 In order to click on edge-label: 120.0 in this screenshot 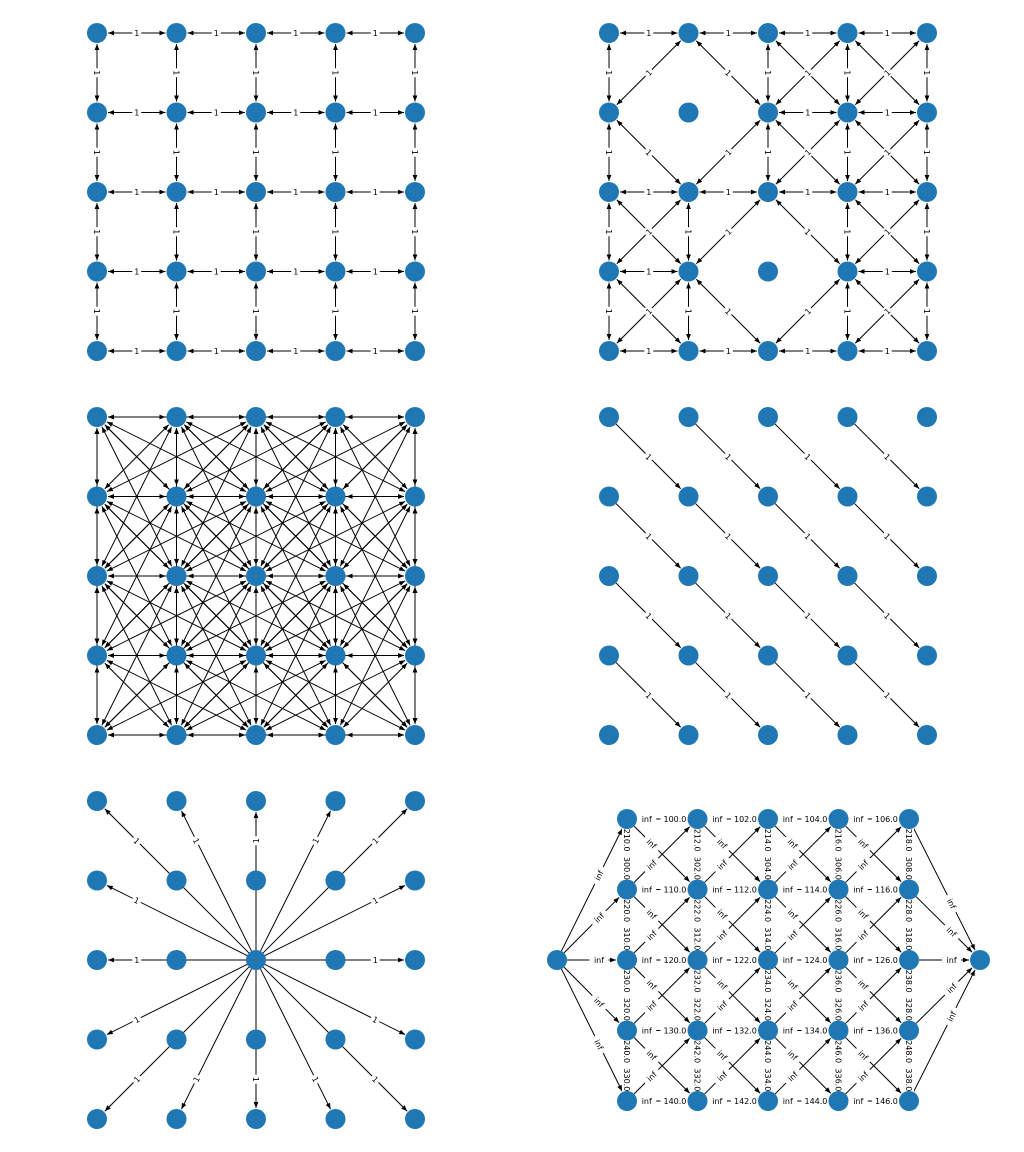, I will do `click(674, 960)`.